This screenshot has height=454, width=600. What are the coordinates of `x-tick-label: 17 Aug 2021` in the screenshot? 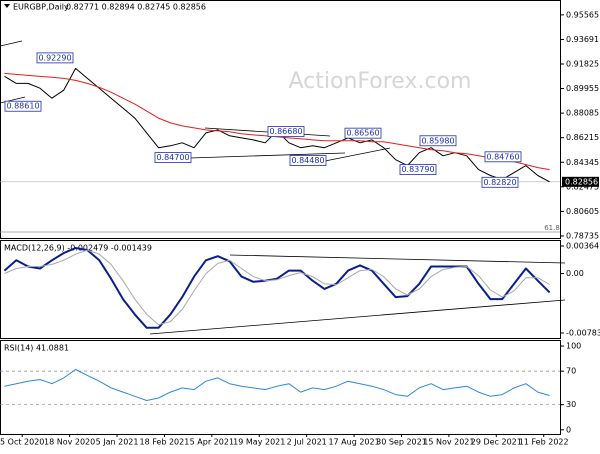 It's located at (353, 442).